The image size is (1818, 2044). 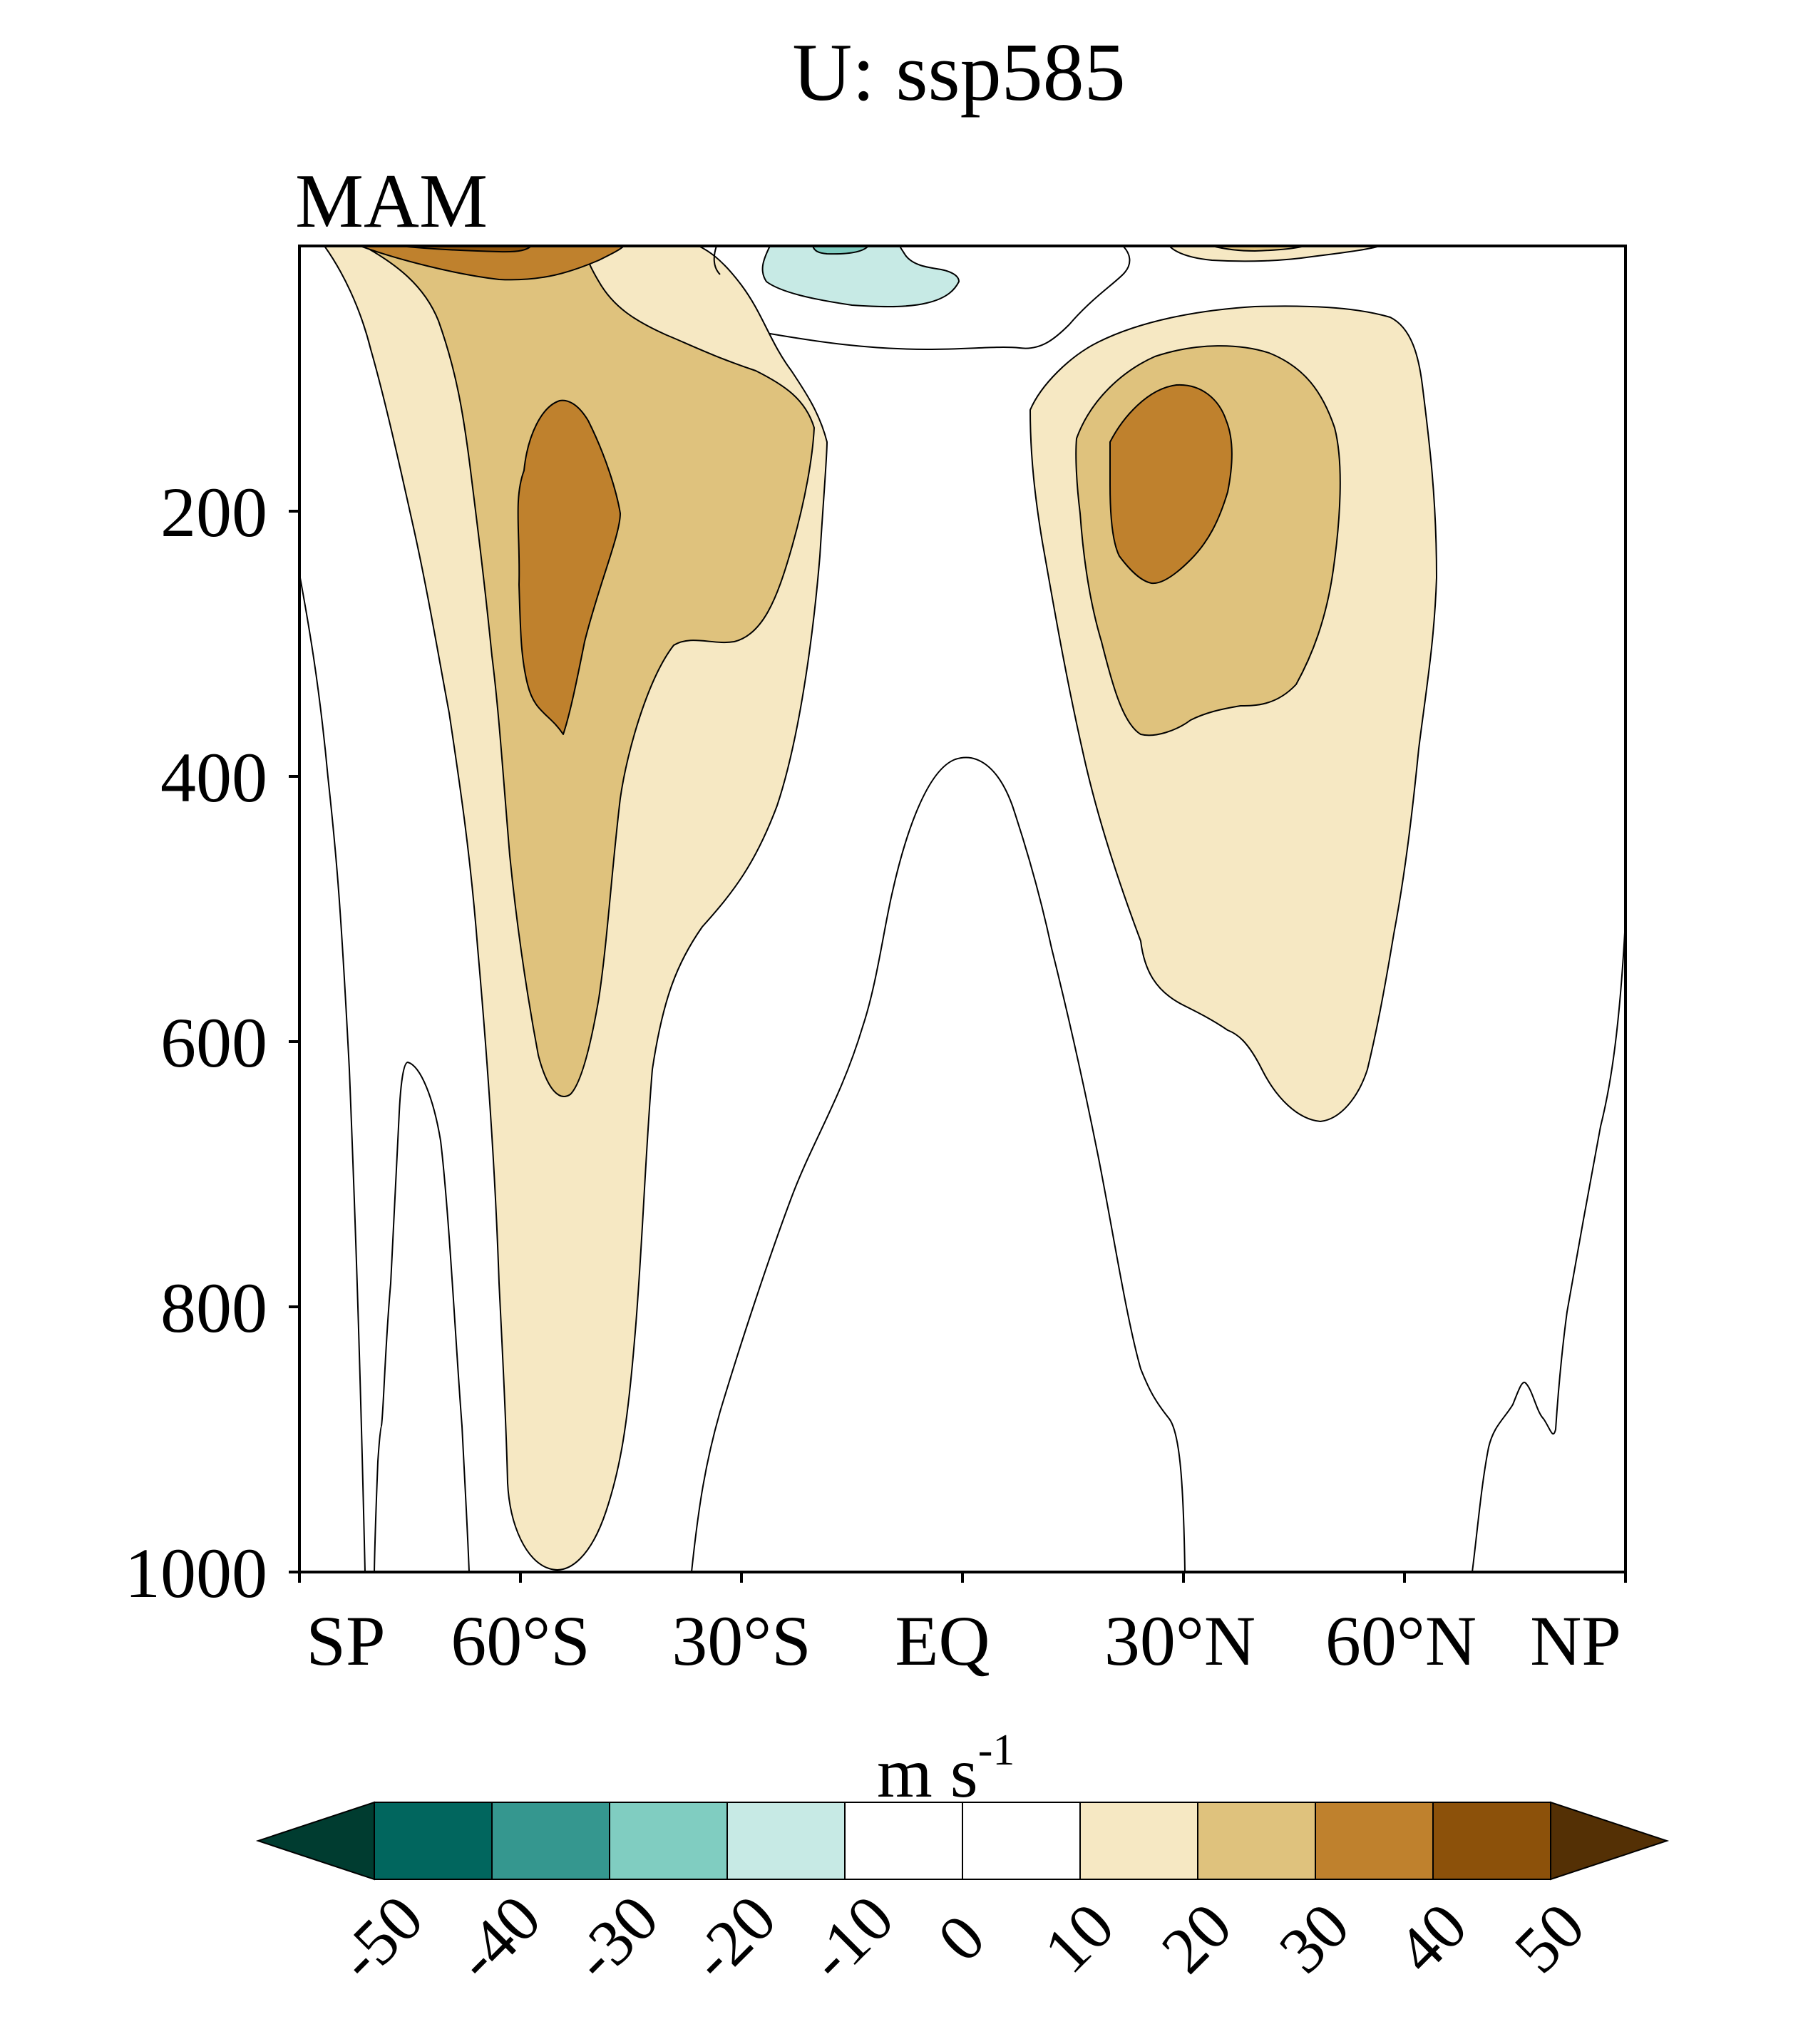 What do you see at coordinates (213, 778) in the screenshot?
I see `y-tick-label-400: 400` at bounding box center [213, 778].